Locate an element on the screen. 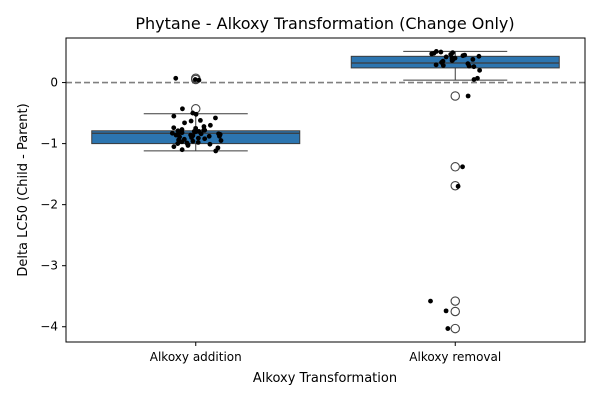  x-axis-label: Alkoxy Transformation is located at coordinates (325, 378).